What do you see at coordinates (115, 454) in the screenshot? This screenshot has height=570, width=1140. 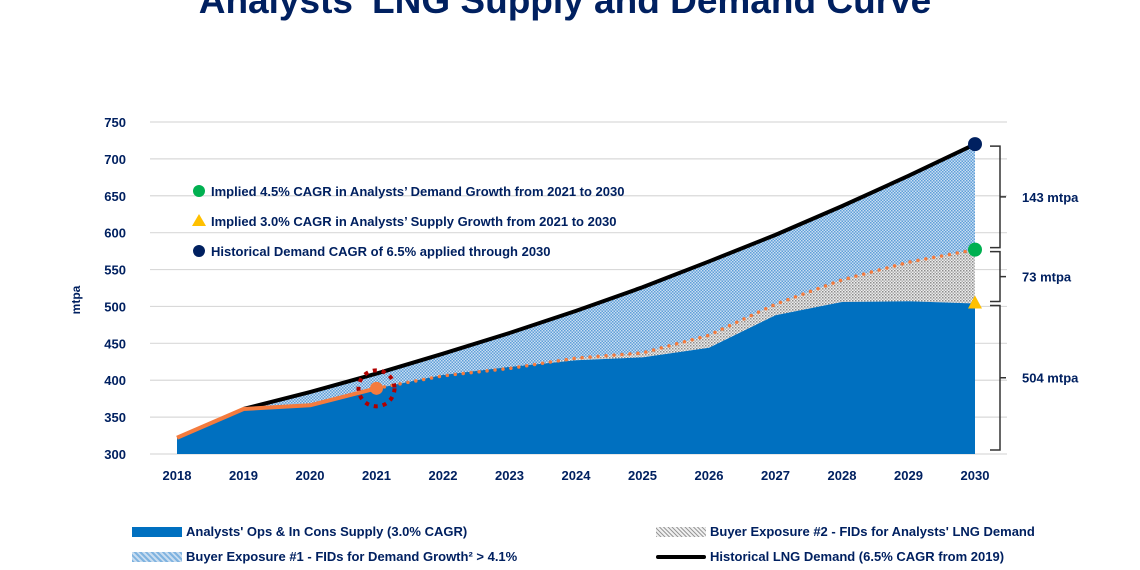 I see `y-tick-label: 300` at bounding box center [115, 454].